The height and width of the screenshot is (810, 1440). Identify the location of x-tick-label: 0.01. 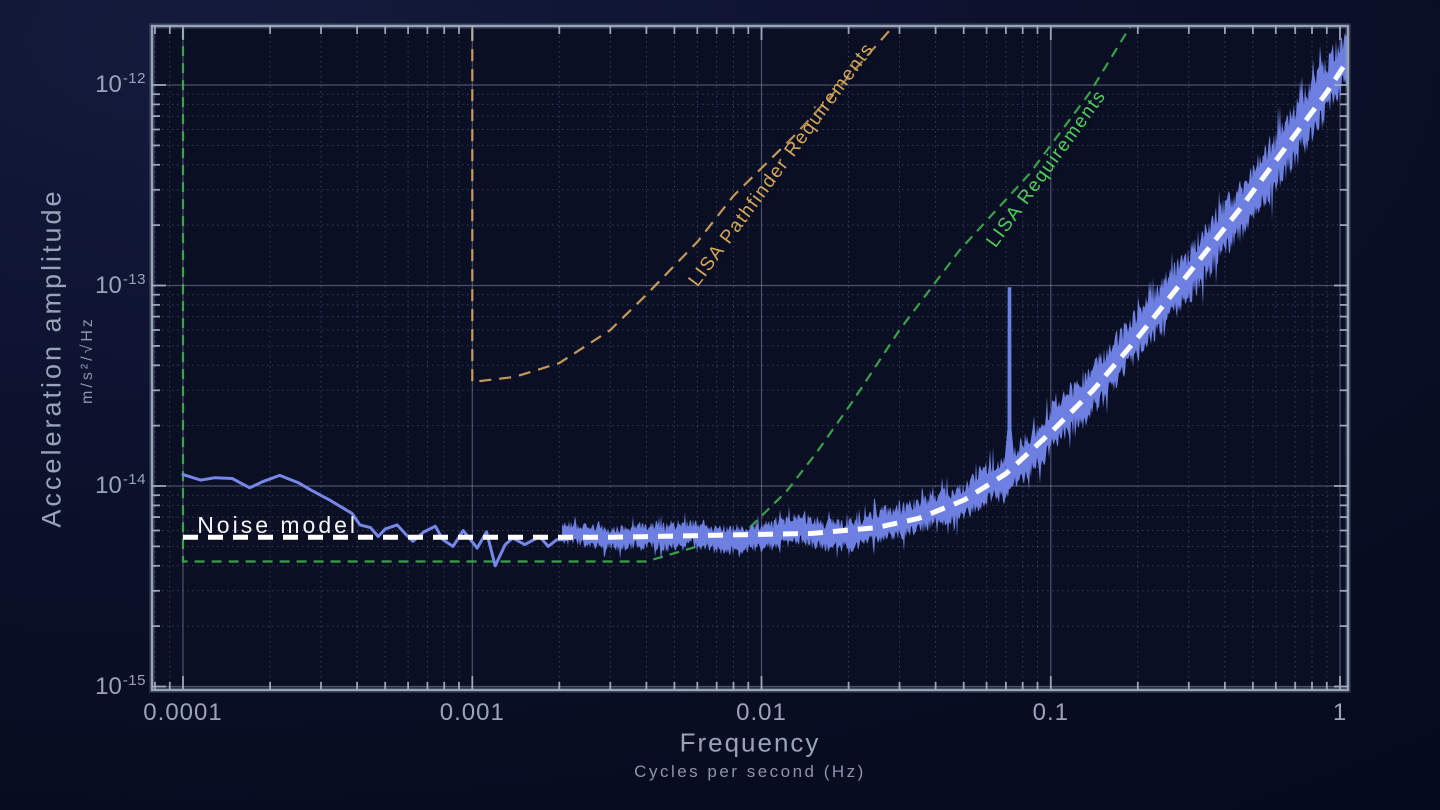
(761, 712).